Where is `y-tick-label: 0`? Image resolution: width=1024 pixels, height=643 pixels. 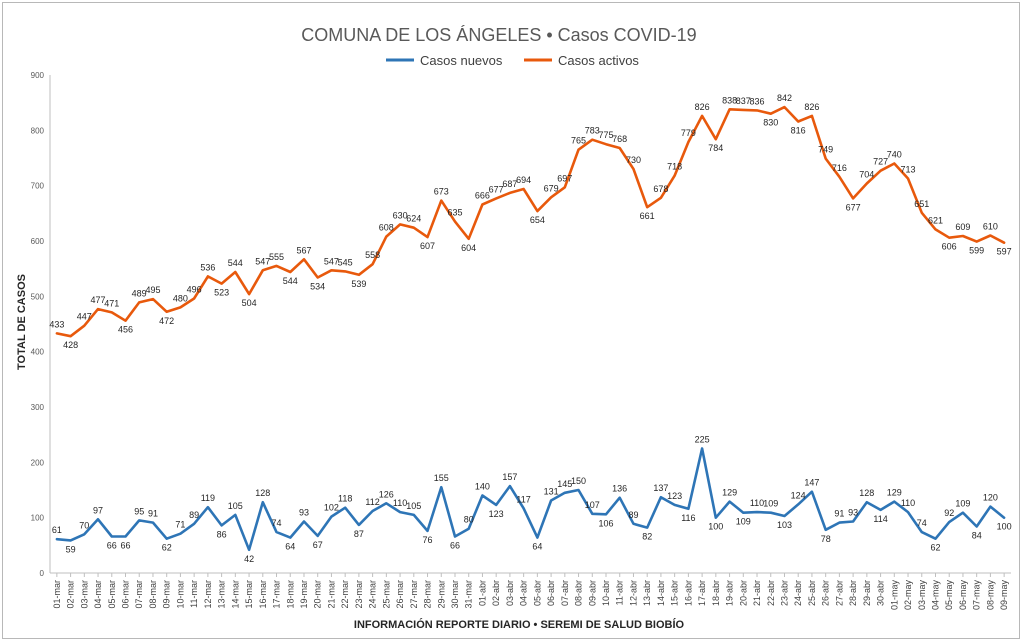
y-tick-label: 0 is located at coordinates (42, 573).